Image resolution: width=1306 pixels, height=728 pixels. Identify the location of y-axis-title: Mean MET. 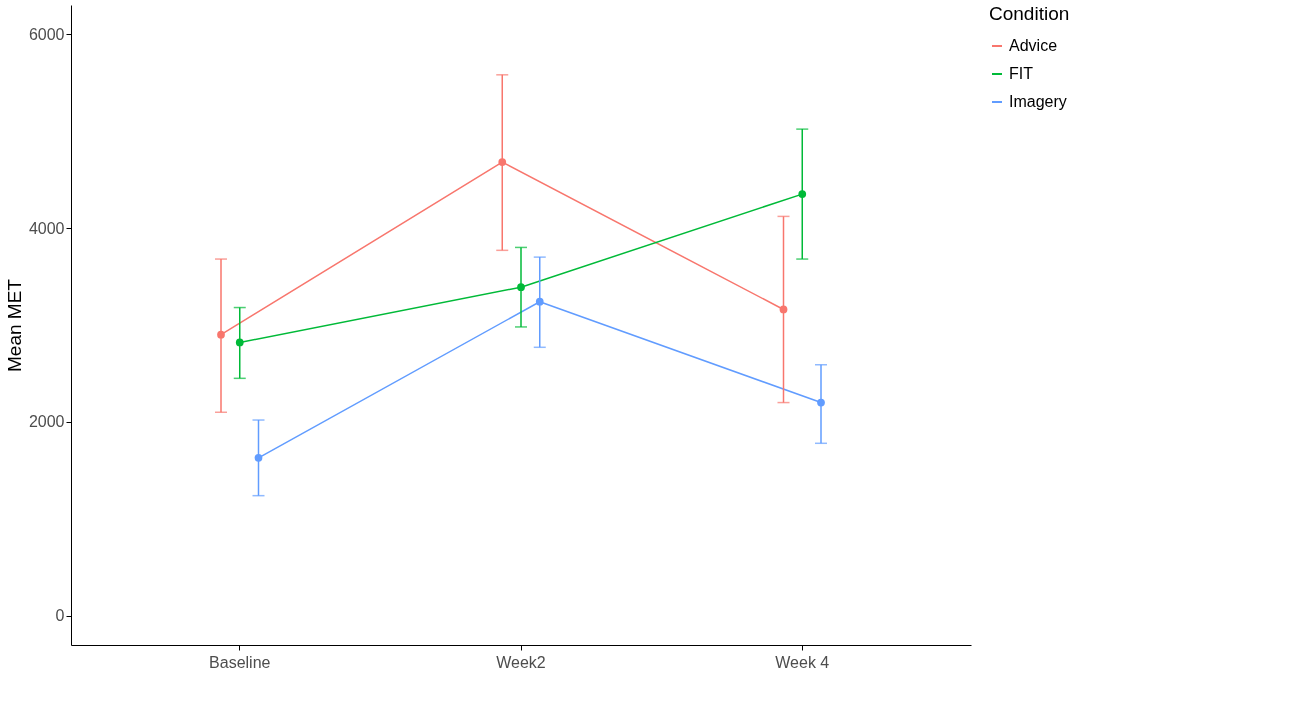
(14, 325).